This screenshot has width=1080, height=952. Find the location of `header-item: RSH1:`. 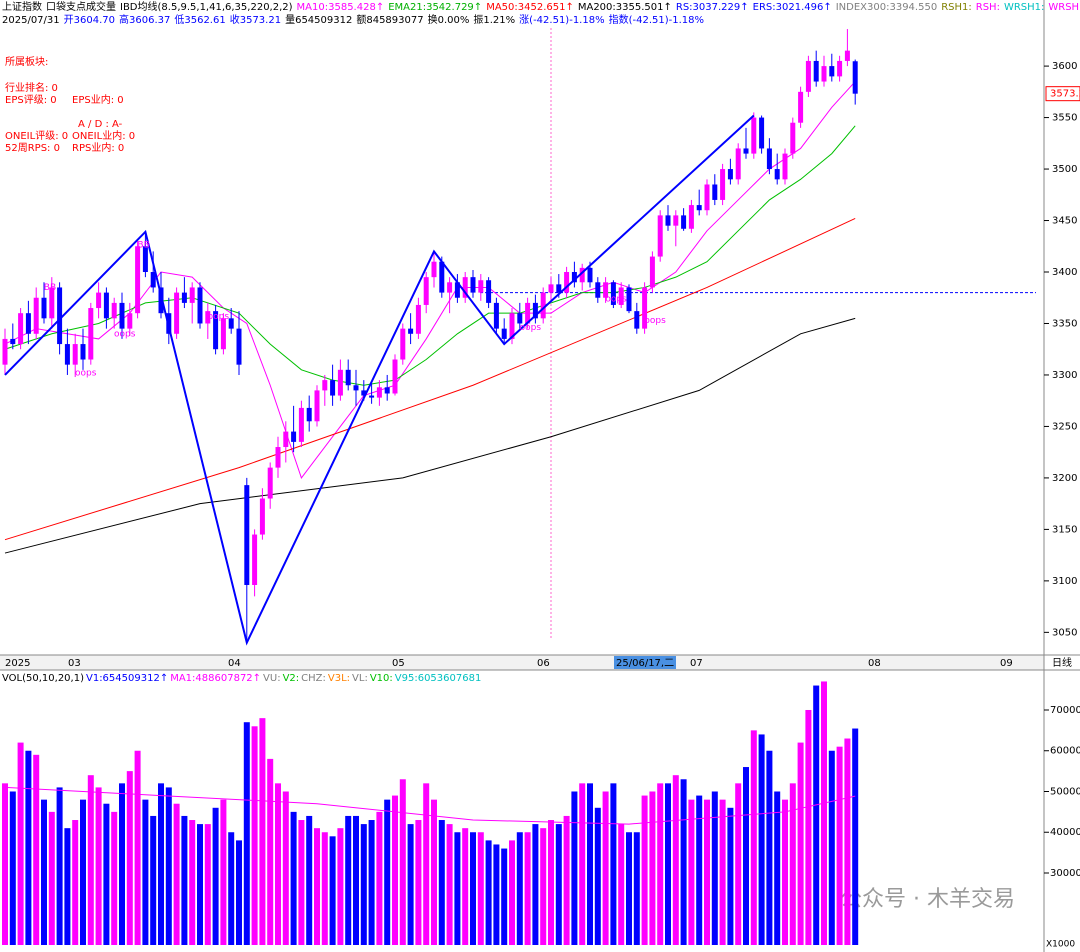

header-item: RSH1: is located at coordinates (956, 7).